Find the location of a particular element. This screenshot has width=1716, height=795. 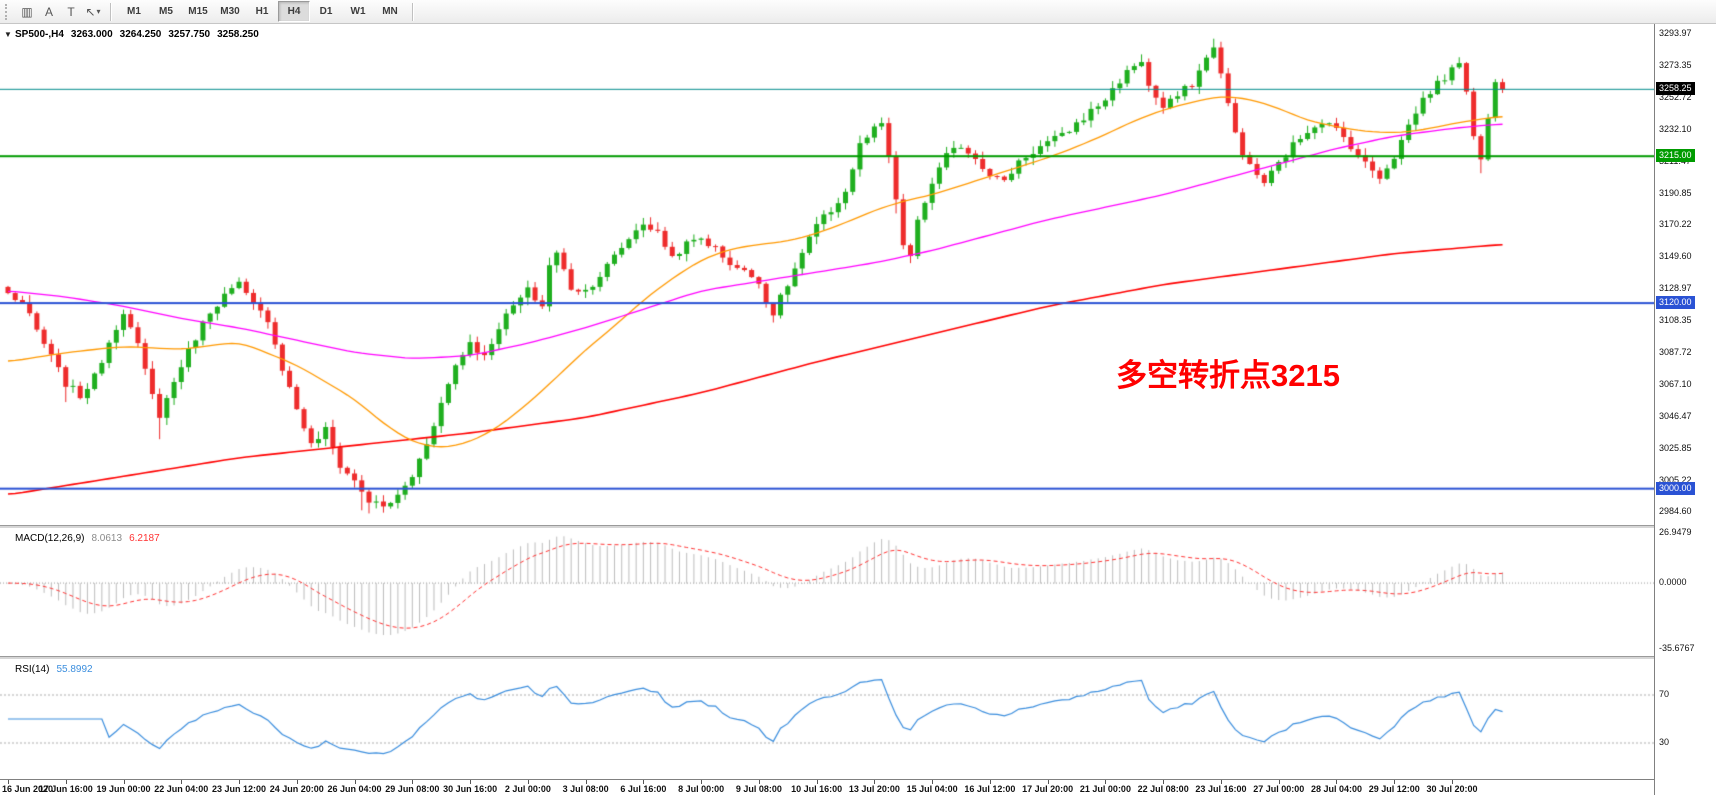

time-axis-label: 16 Jun 2020 is located at coordinates (28, 789).